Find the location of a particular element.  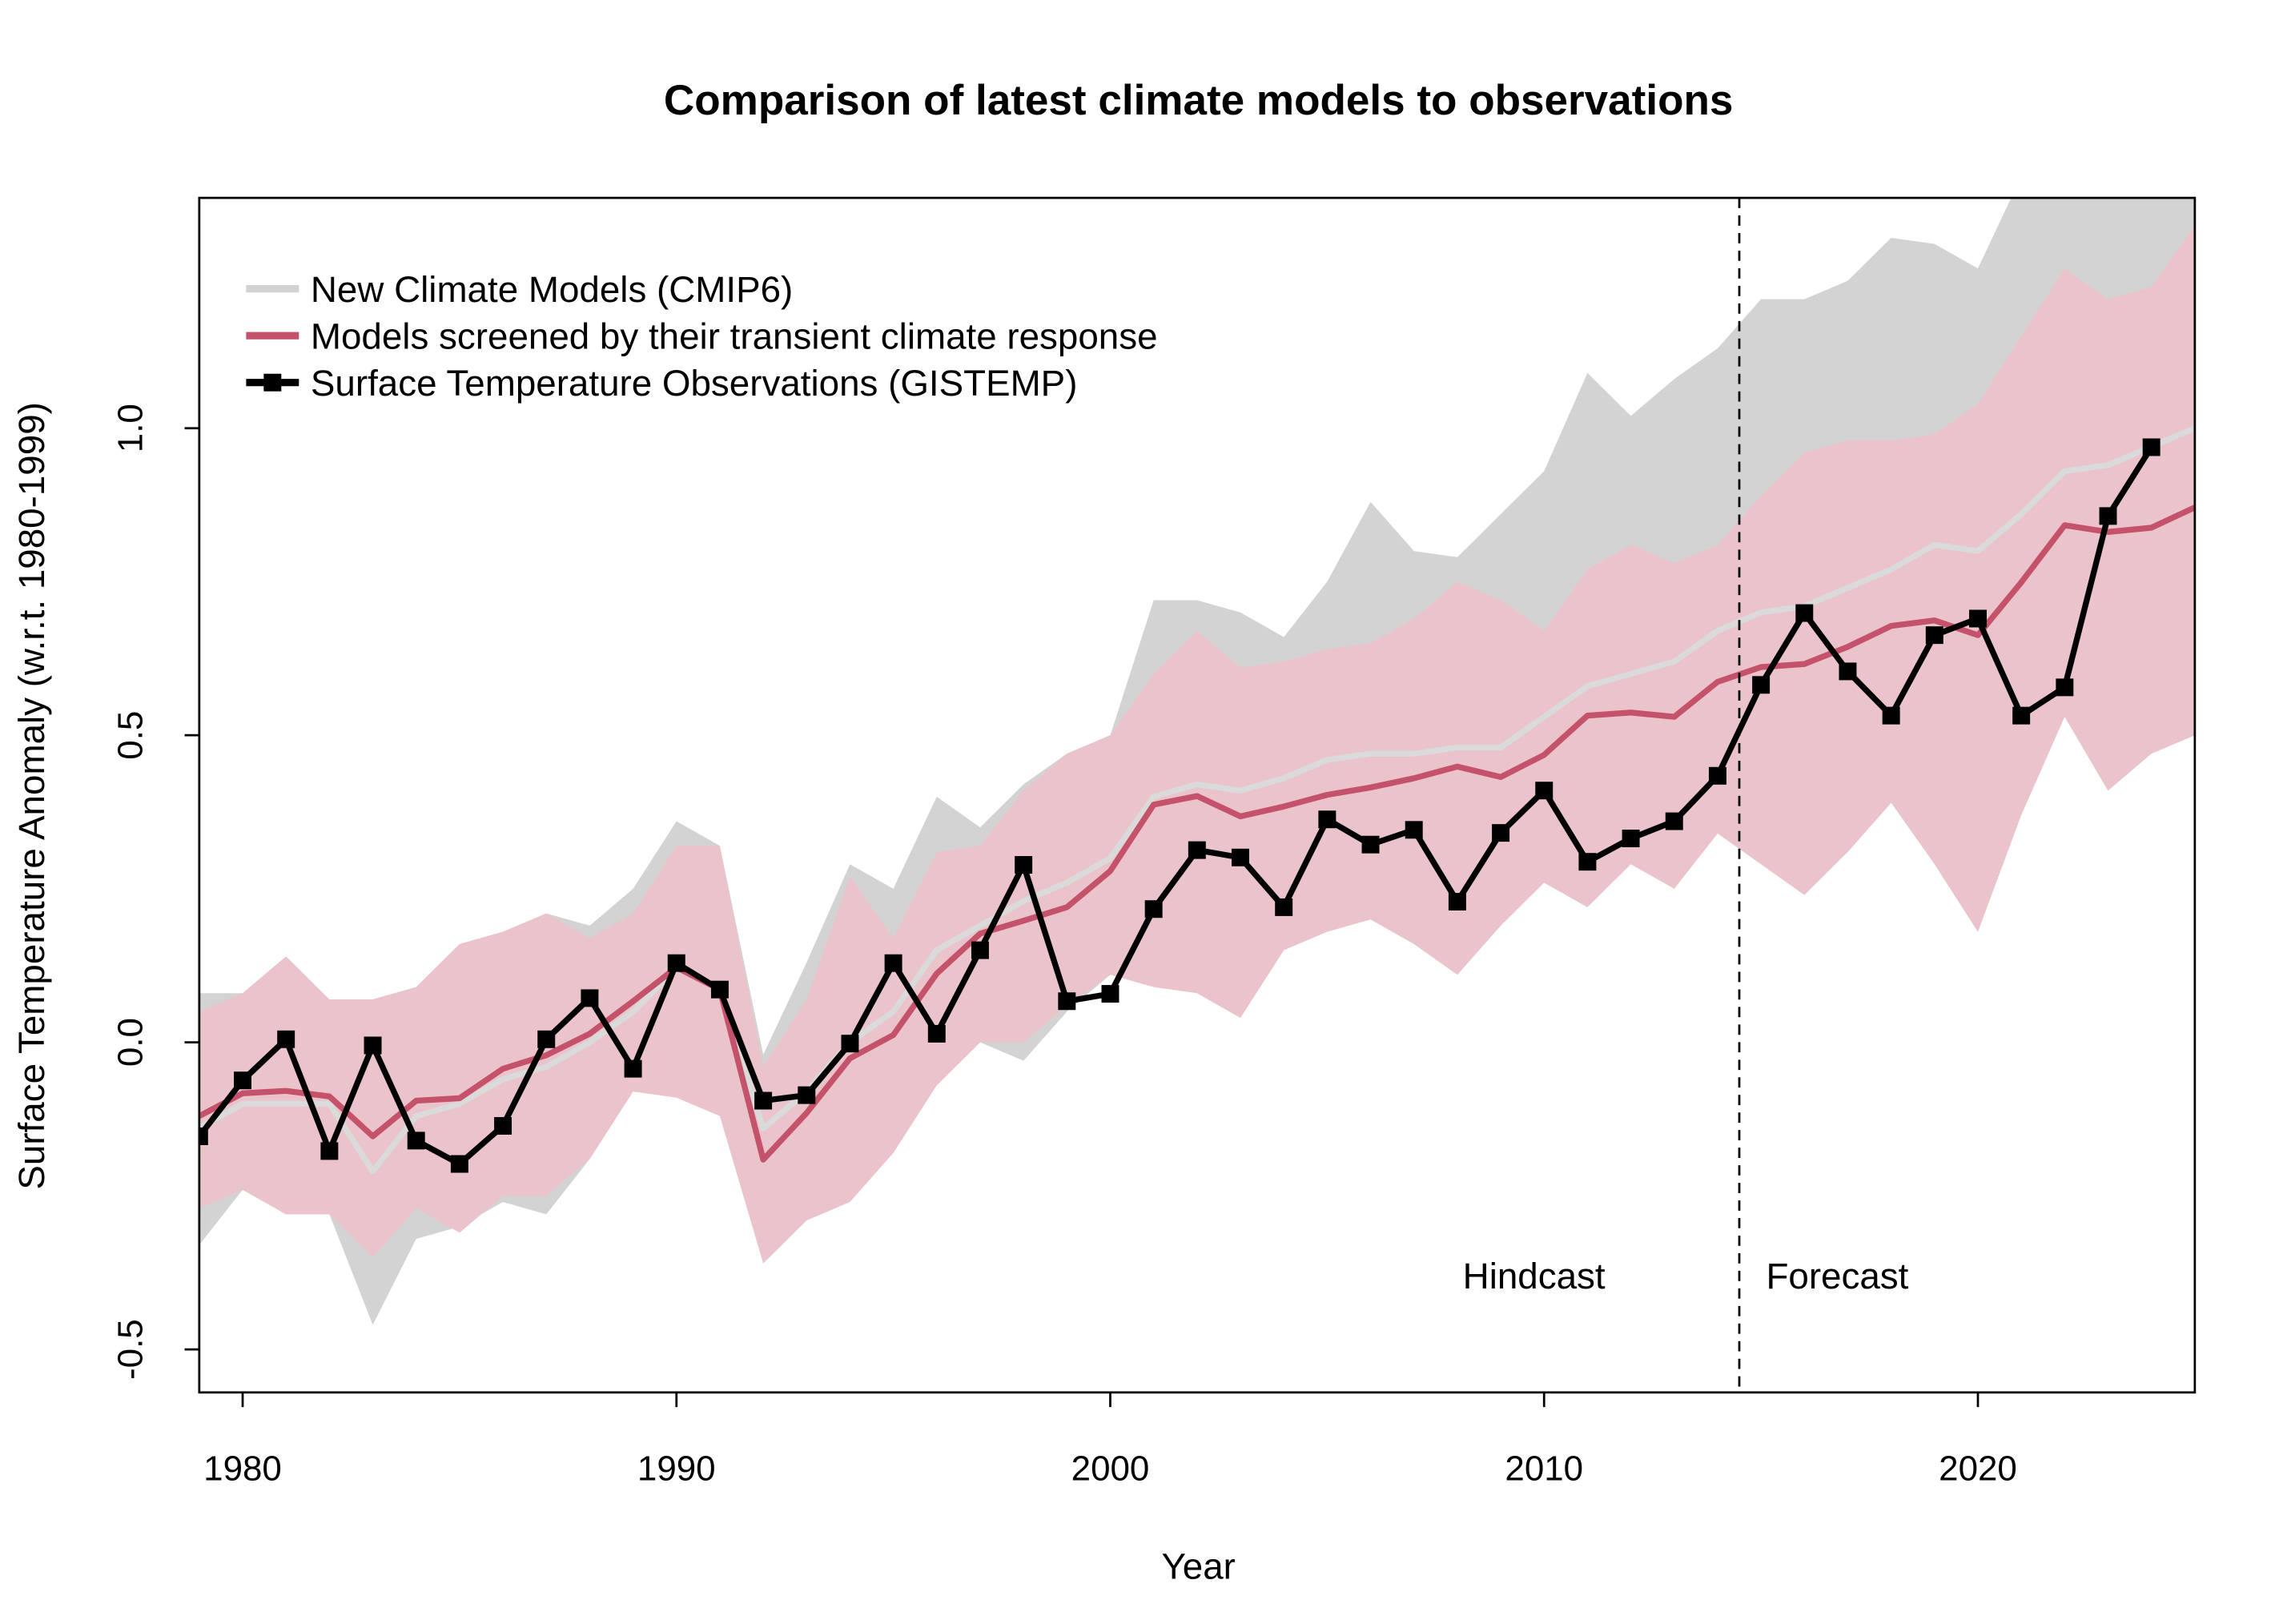

legend-label: New Climate Models (CMIP6) is located at coordinates (552, 289).